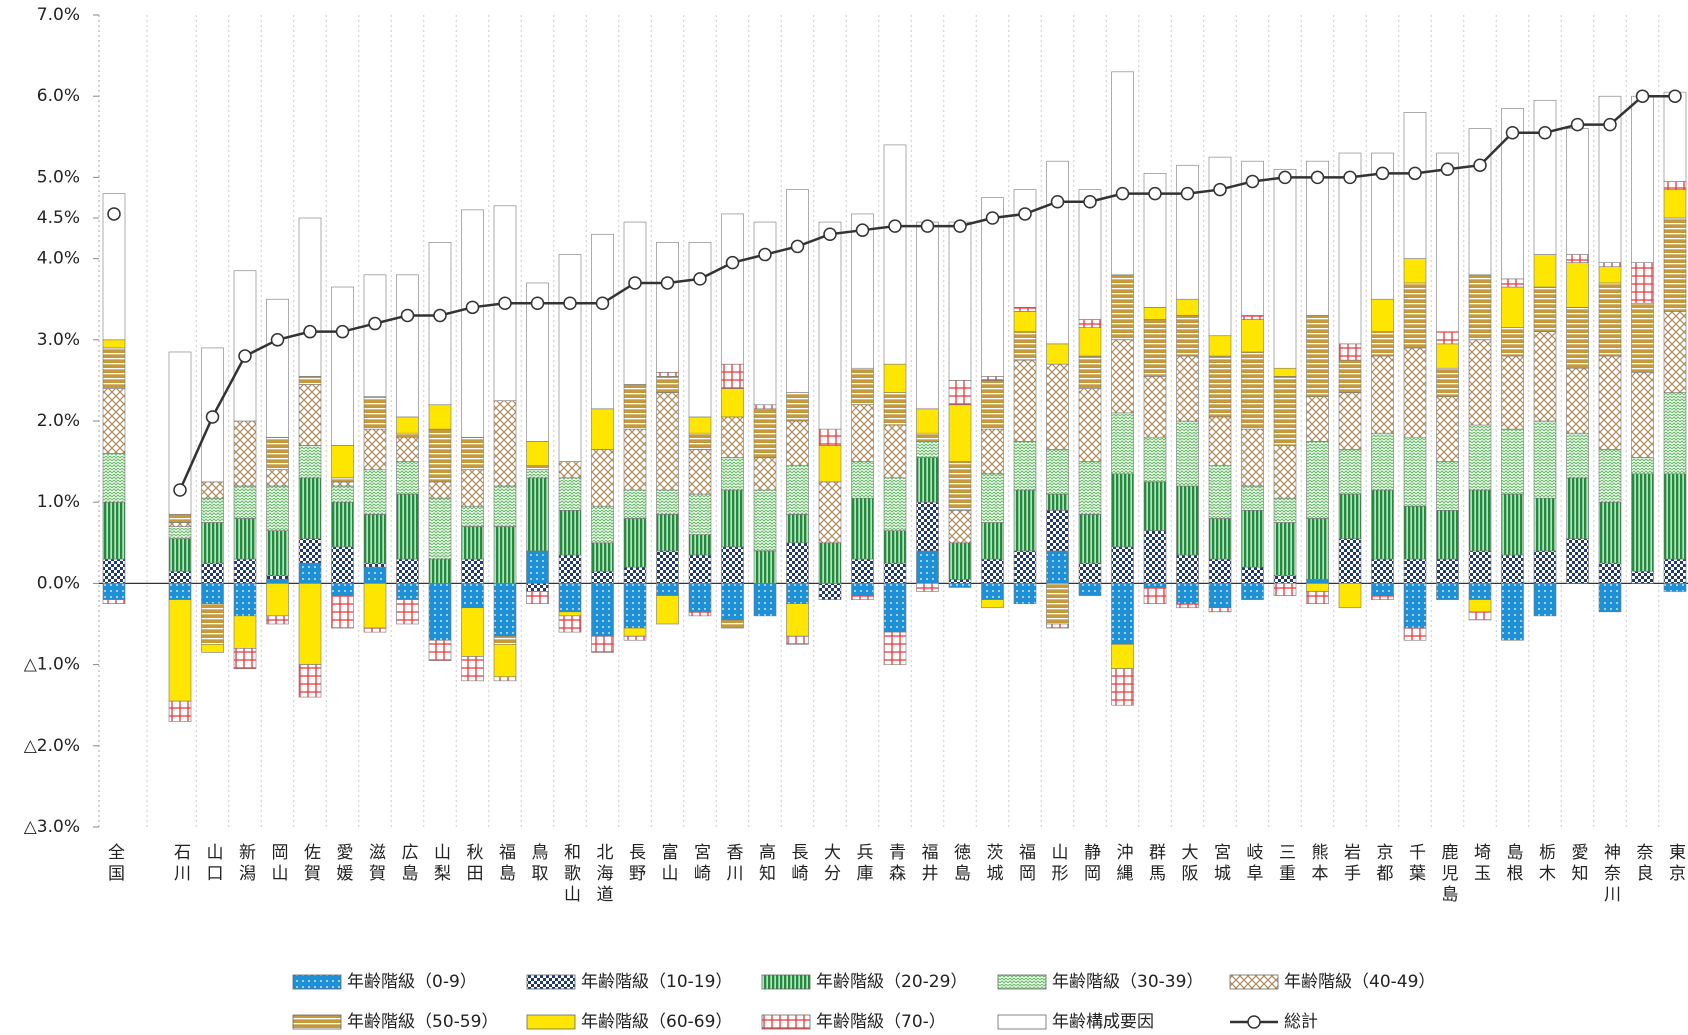 Image resolution: width=1688 pixels, height=1035 pixels. I want to click on y-tick-label: 0.0%, so click(58, 583).